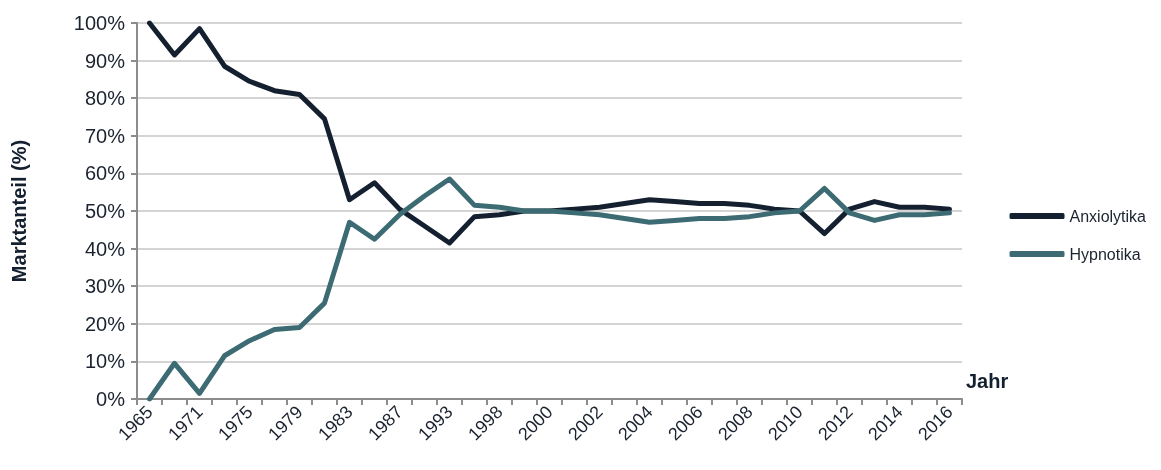  What do you see at coordinates (1108, 216) in the screenshot?
I see `legend-label: Anxiolytika` at bounding box center [1108, 216].